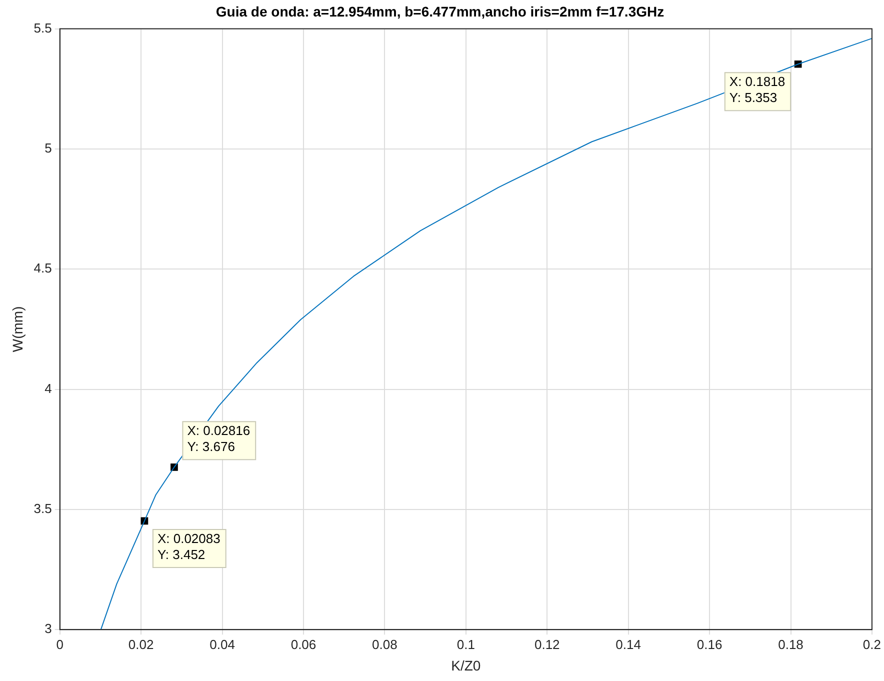  What do you see at coordinates (43, 28) in the screenshot?
I see `y-tick-label: 5.5` at bounding box center [43, 28].